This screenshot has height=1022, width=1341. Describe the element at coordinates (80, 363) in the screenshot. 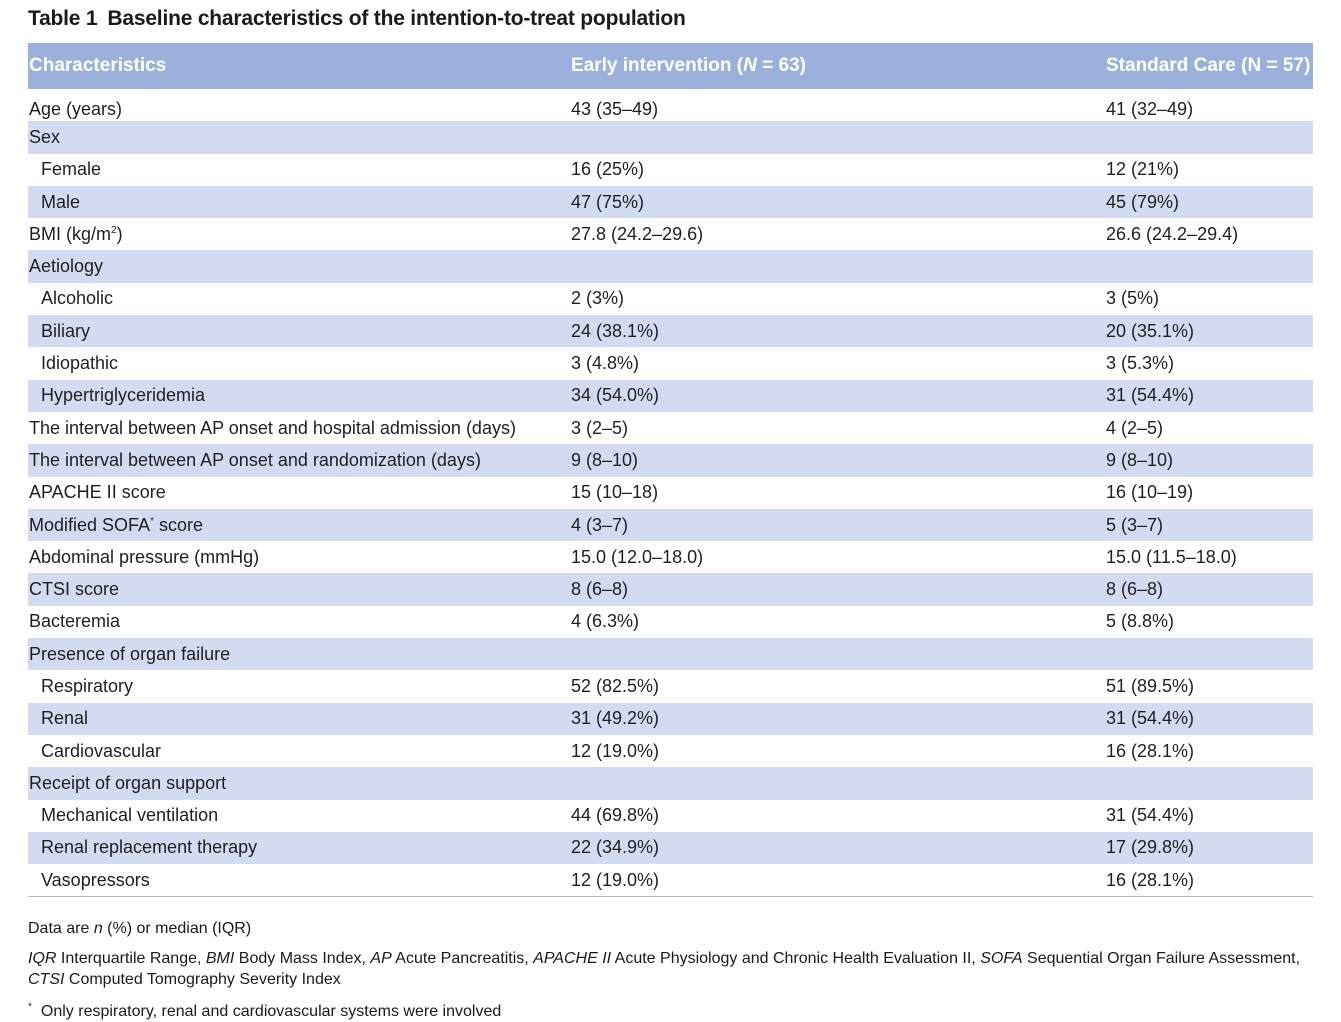

I see `row-label: Idiopathic` at that location.